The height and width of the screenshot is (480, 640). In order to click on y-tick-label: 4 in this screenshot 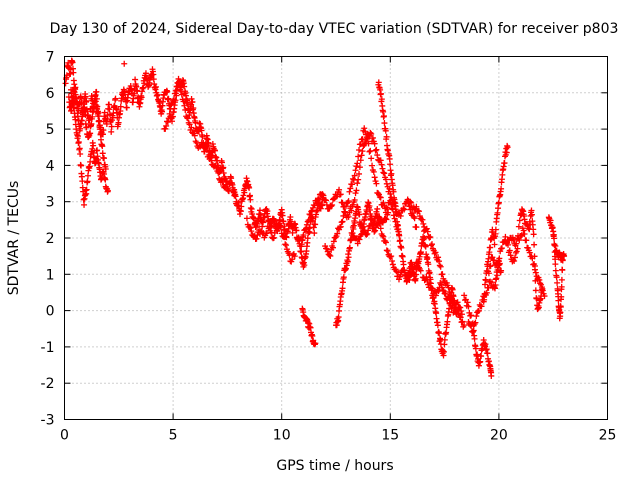, I will do `click(50, 166)`.